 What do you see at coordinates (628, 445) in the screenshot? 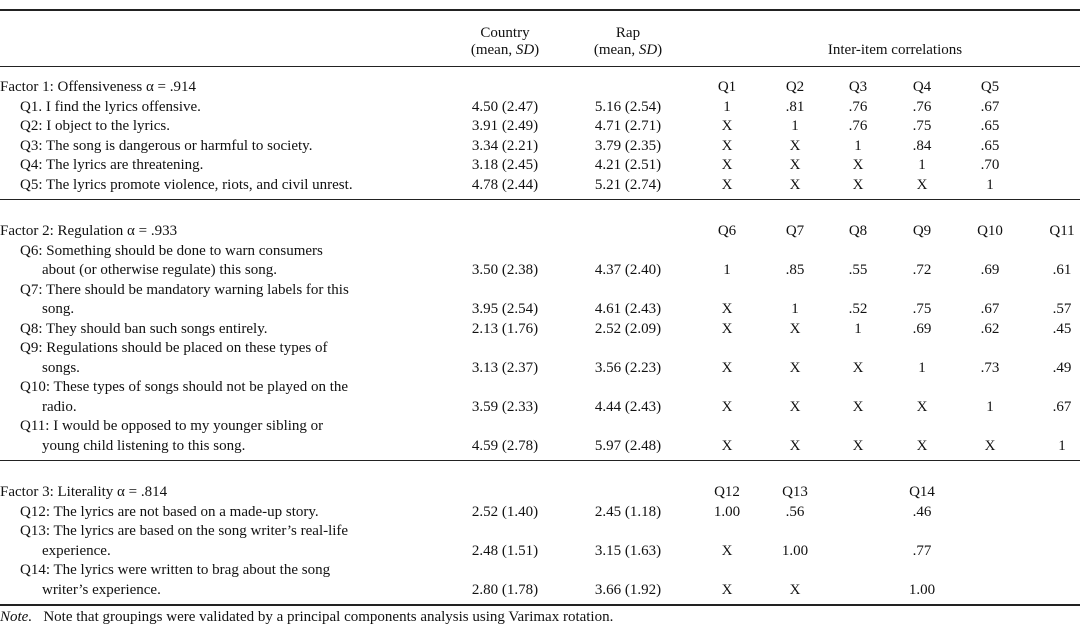
I see `rap-value: 5.97 (2.48)` at bounding box center [628, 445].